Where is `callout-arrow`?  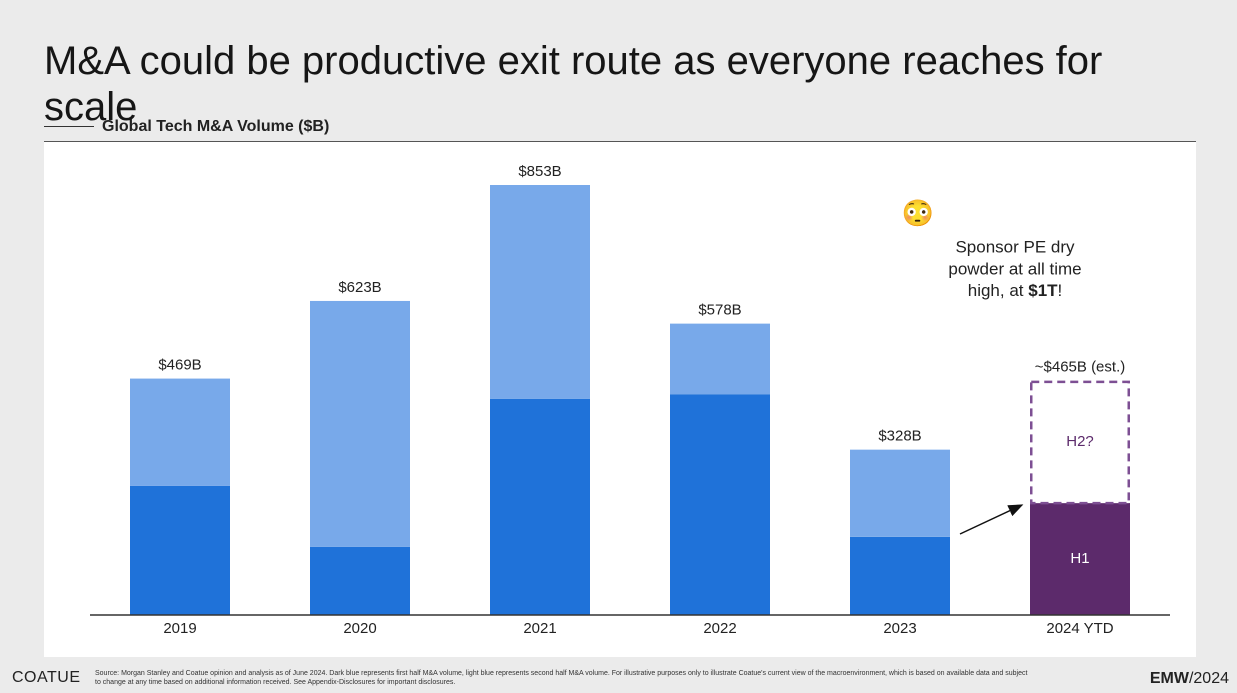
callout-arrow is located at coordinates (991, 519).